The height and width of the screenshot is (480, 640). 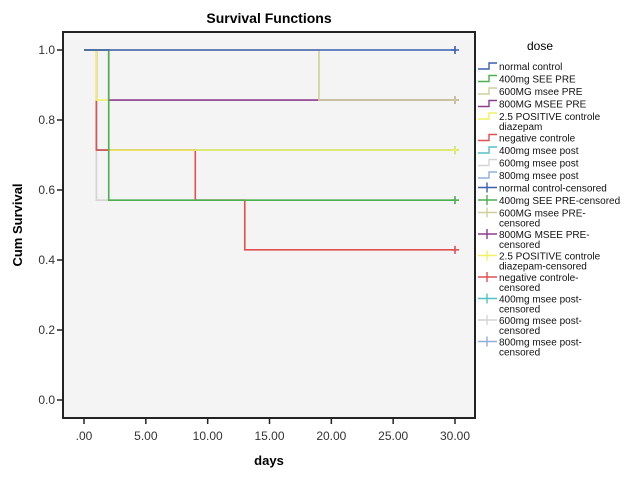 What do you see at coordinates (268, 18) in the screenshot?
I see `chart-title: Survival Functions` at bounding box center [268, 18].